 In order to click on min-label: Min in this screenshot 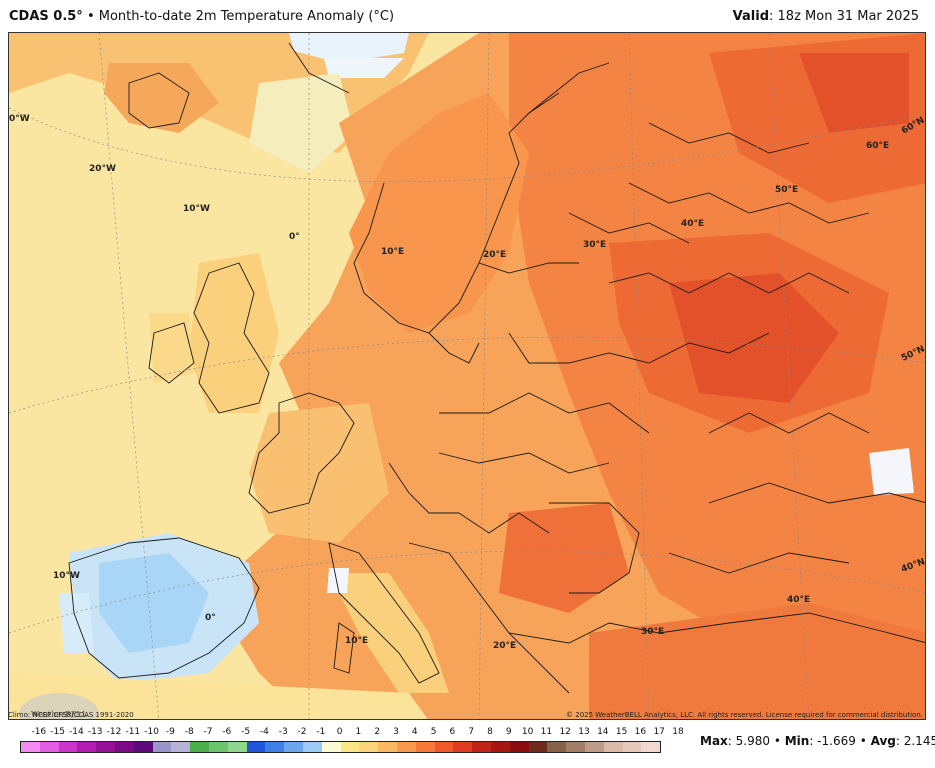, I will do `click(797, 741)`.